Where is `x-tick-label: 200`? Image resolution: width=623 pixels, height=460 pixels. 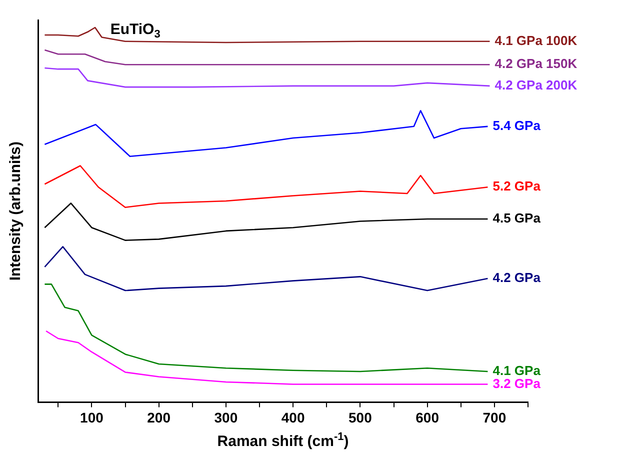
x-tick-label: 200 is located at coordinates (159, 417).